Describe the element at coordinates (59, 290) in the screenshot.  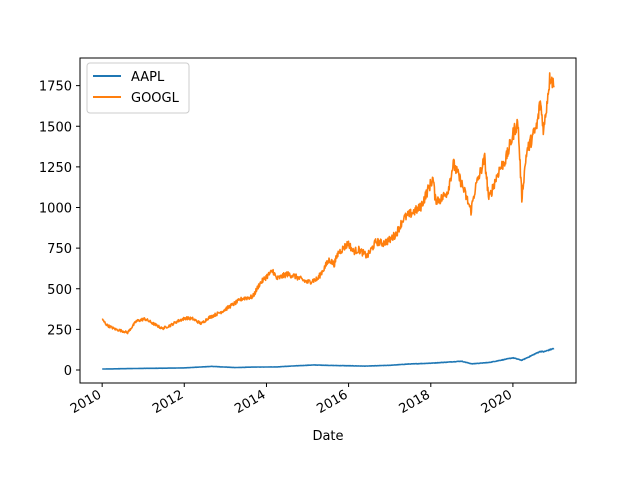
I see `y-tick-label-500: 500` at that location.